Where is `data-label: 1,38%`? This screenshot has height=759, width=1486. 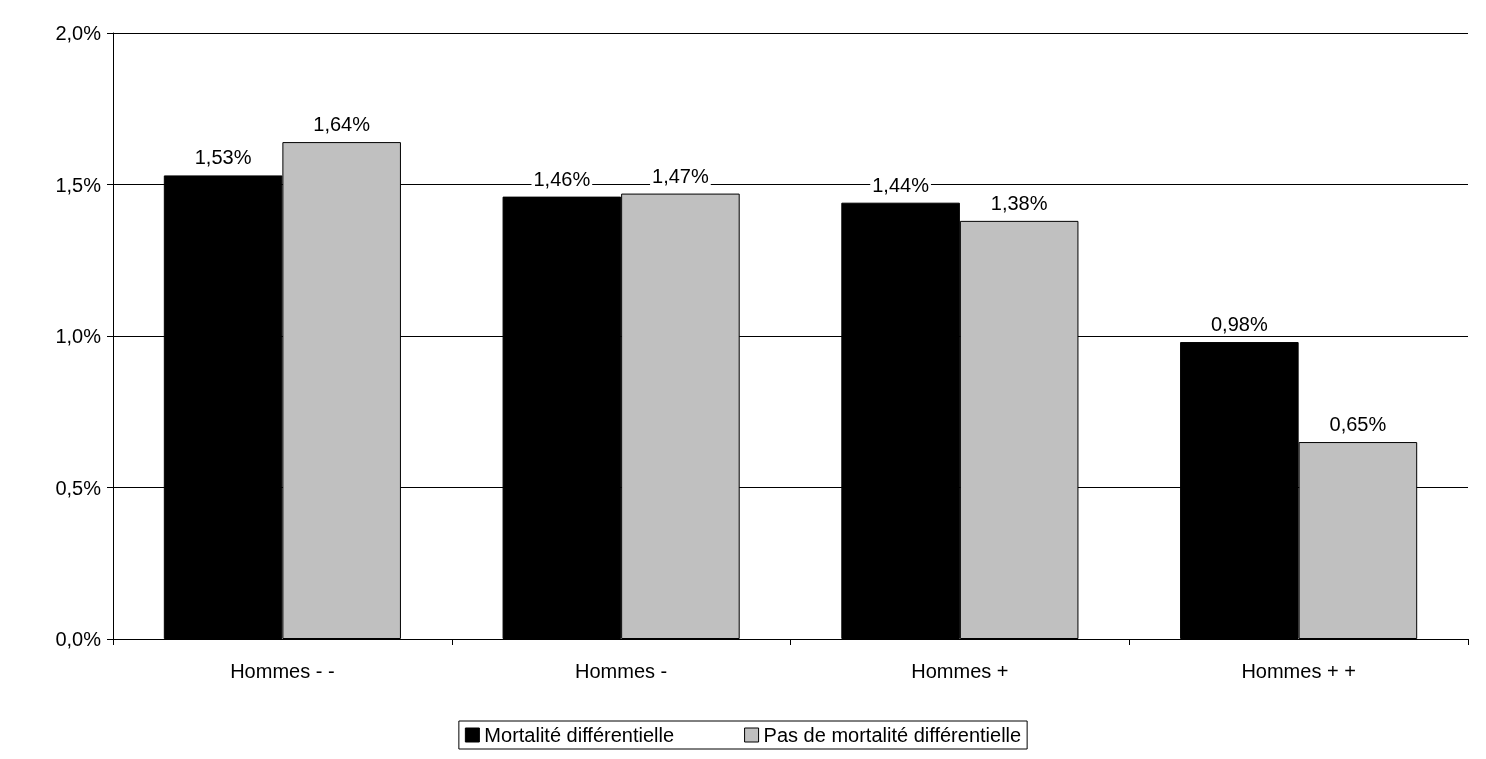 data-label: 1,38% is located at coordinates (1019, 202).